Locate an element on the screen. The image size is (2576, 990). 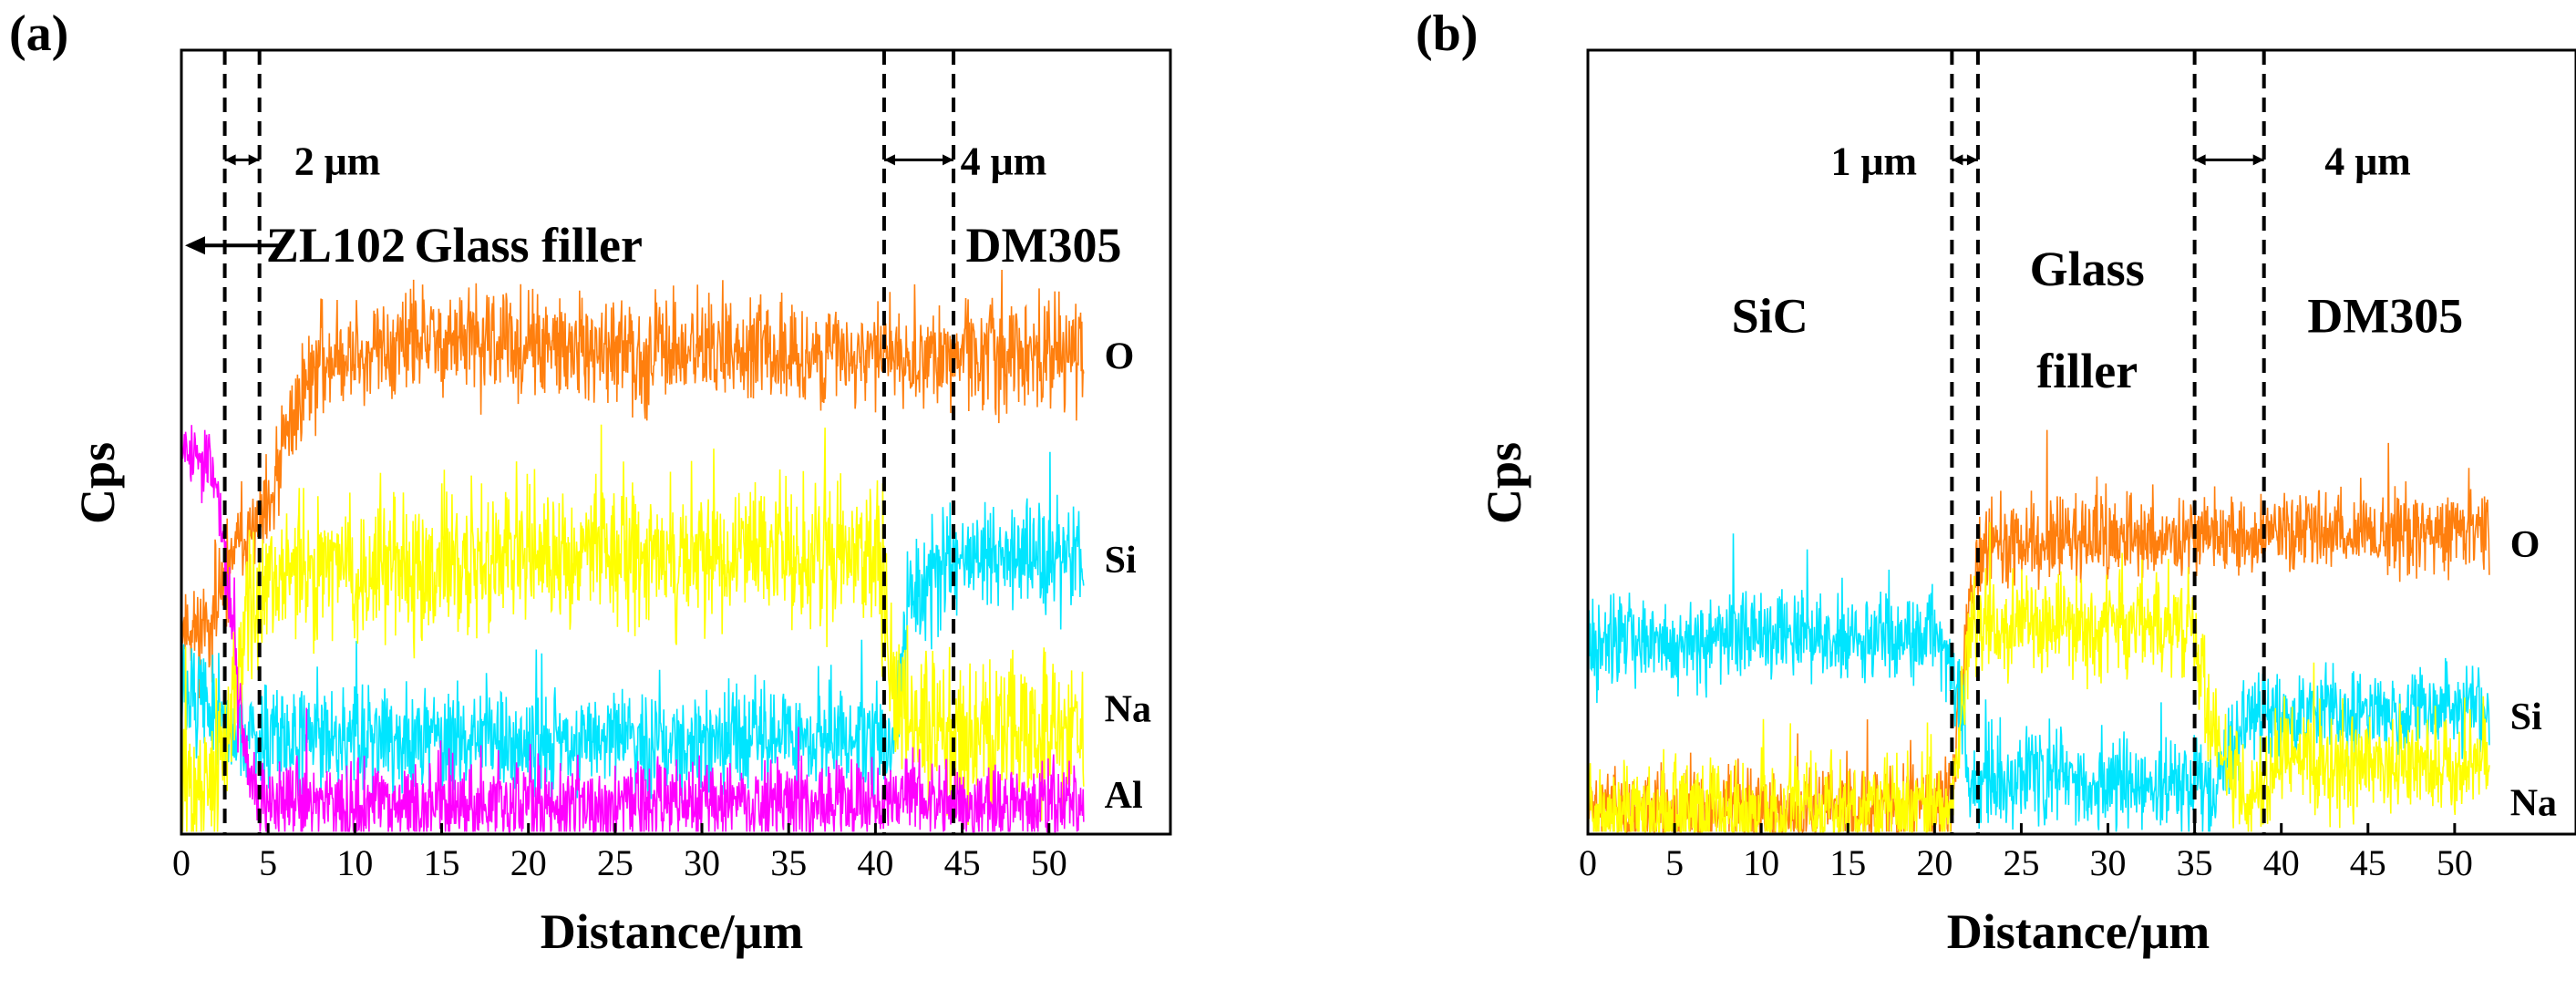
panel-label: (a) is located at coordinates (38, 33).